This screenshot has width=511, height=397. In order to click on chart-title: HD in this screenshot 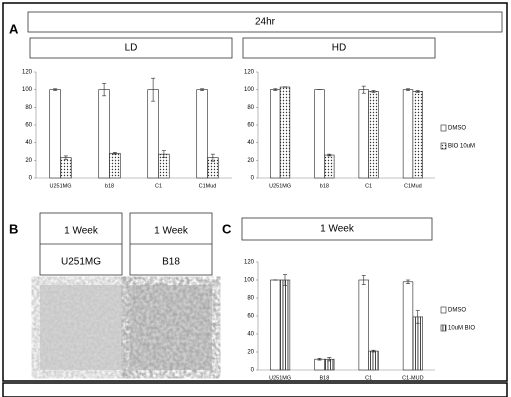, I will do `click(339, 48)`.